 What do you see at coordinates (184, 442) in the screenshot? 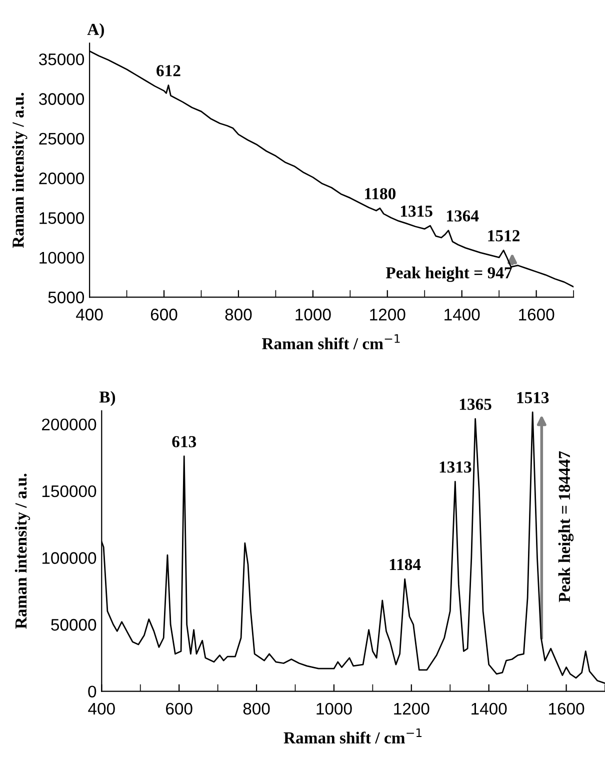
I see `annotation: 613` at bounding box center [184, 442].